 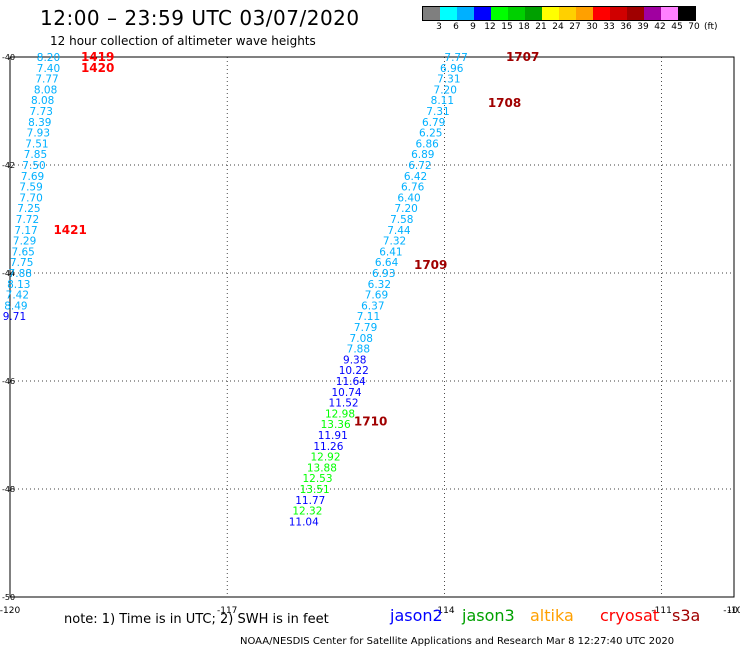 I want to click on legend-label: 42, so click(x=660, y=27).